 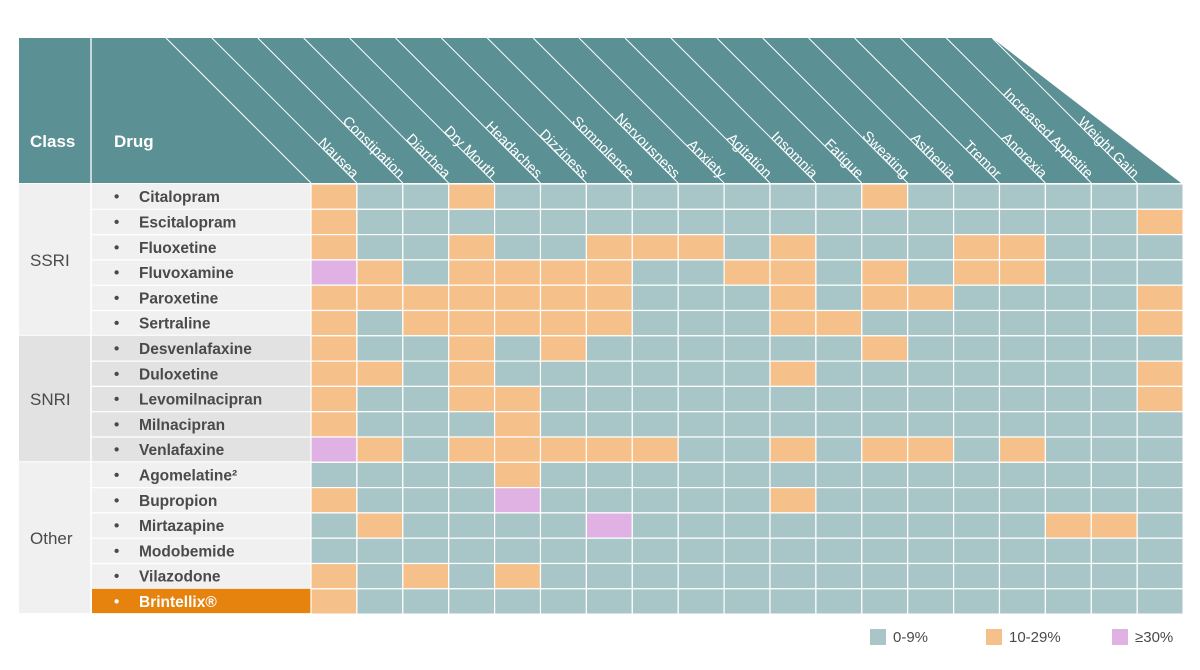 I want to click on cell-brintellix-male-sexual-dysfunction, so click(x=1160, y=601).